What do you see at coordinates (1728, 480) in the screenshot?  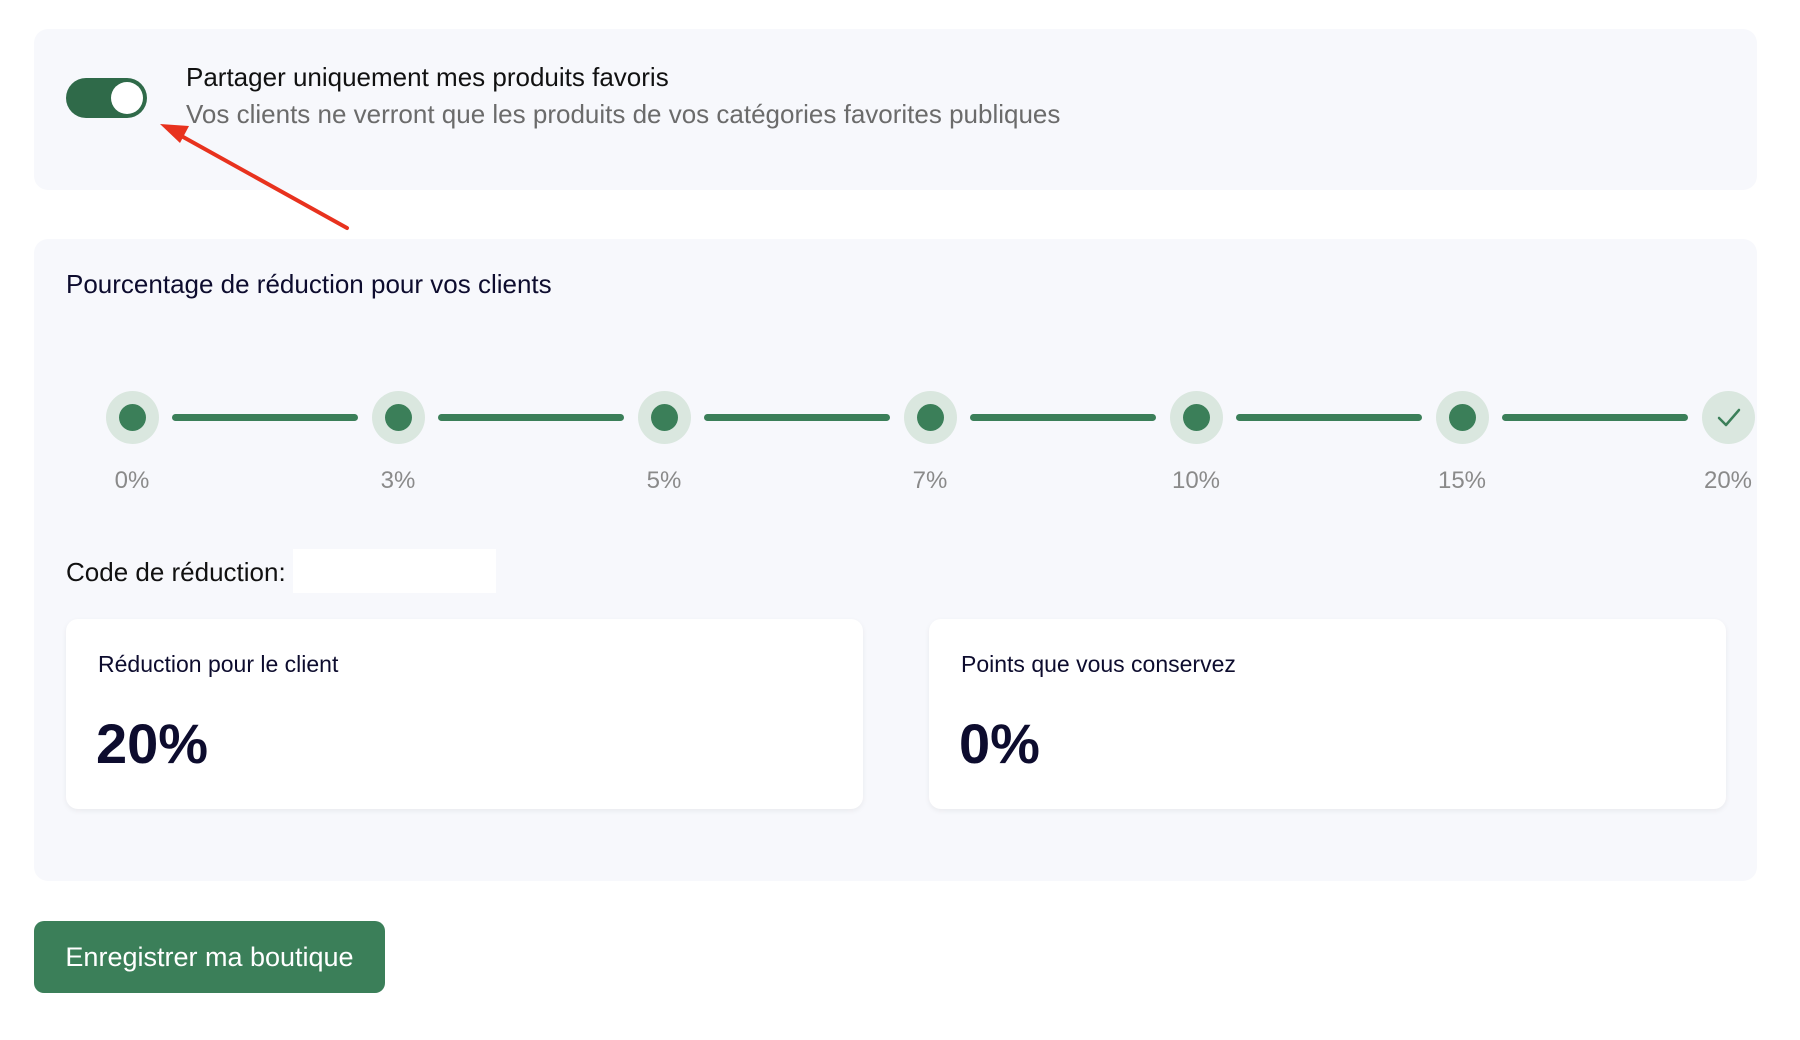 I see `step-label: 20%` at bounding box center [1728, 480].